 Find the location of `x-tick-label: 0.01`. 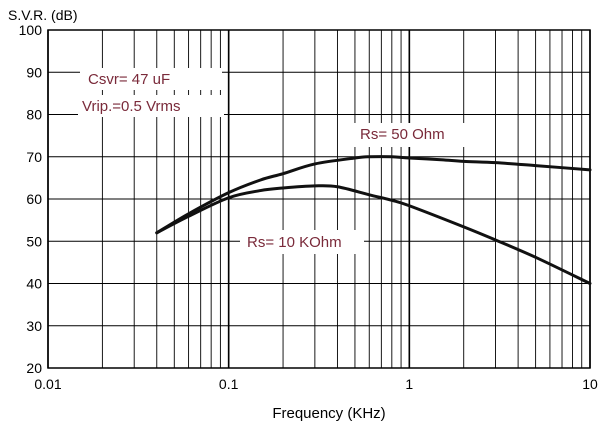

x-tick-label: 0.01 is located at coordinates (47, 384).